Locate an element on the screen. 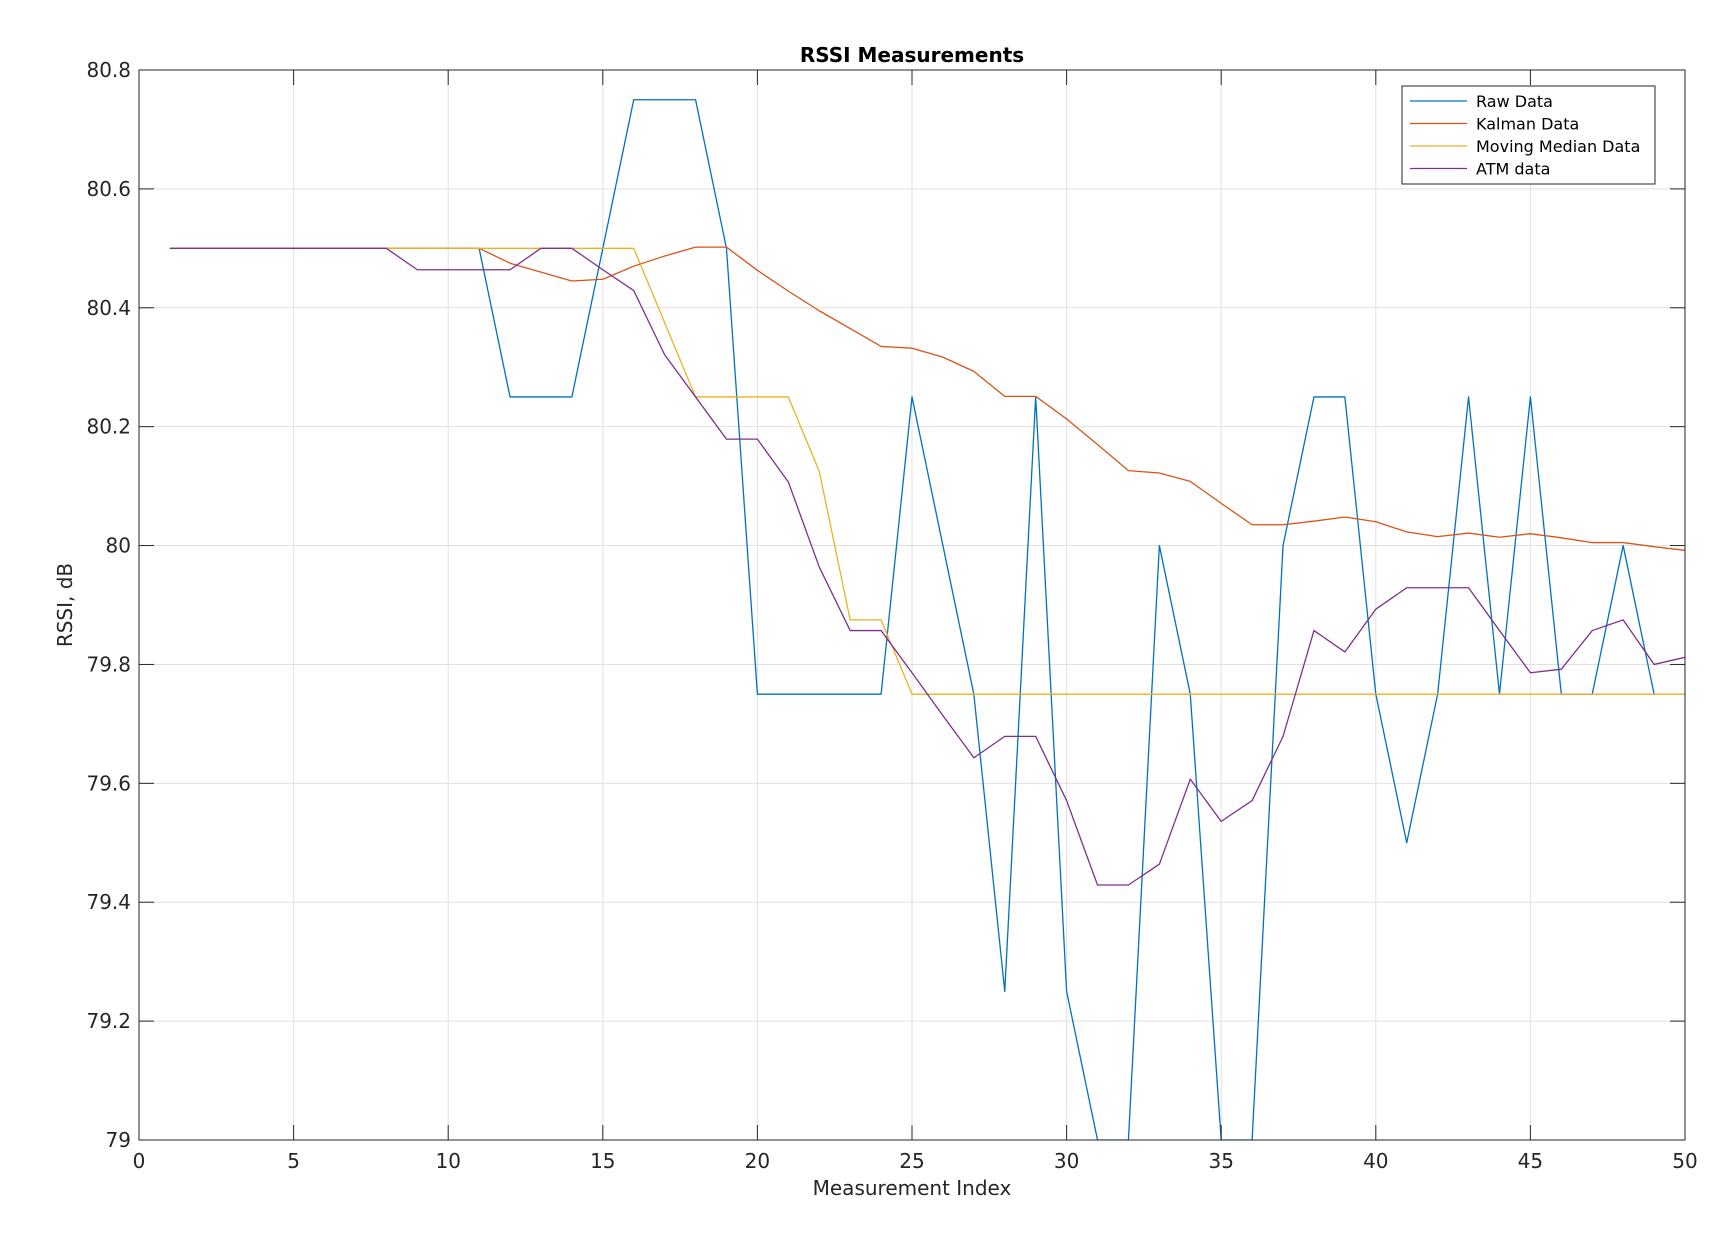 This screenshot has height=1241, width=1733. x-tick-label: 40 is located at coordinates (1375, 1161).